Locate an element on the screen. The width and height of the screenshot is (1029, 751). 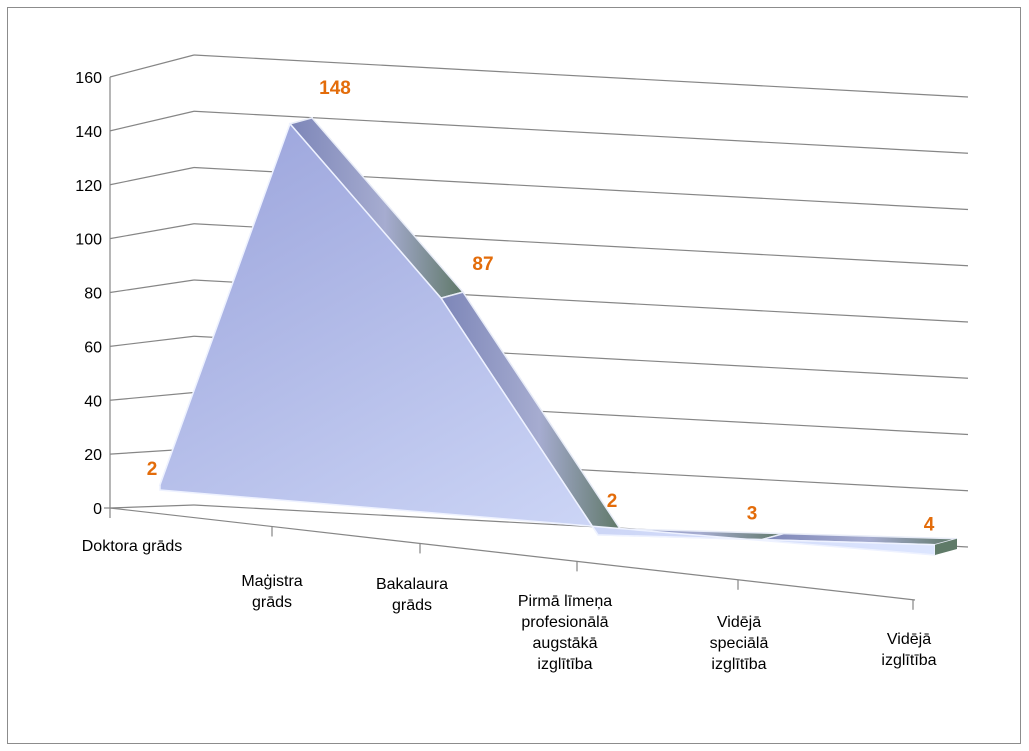
y-tick-label: 80 is located at coordinates (93, 294).